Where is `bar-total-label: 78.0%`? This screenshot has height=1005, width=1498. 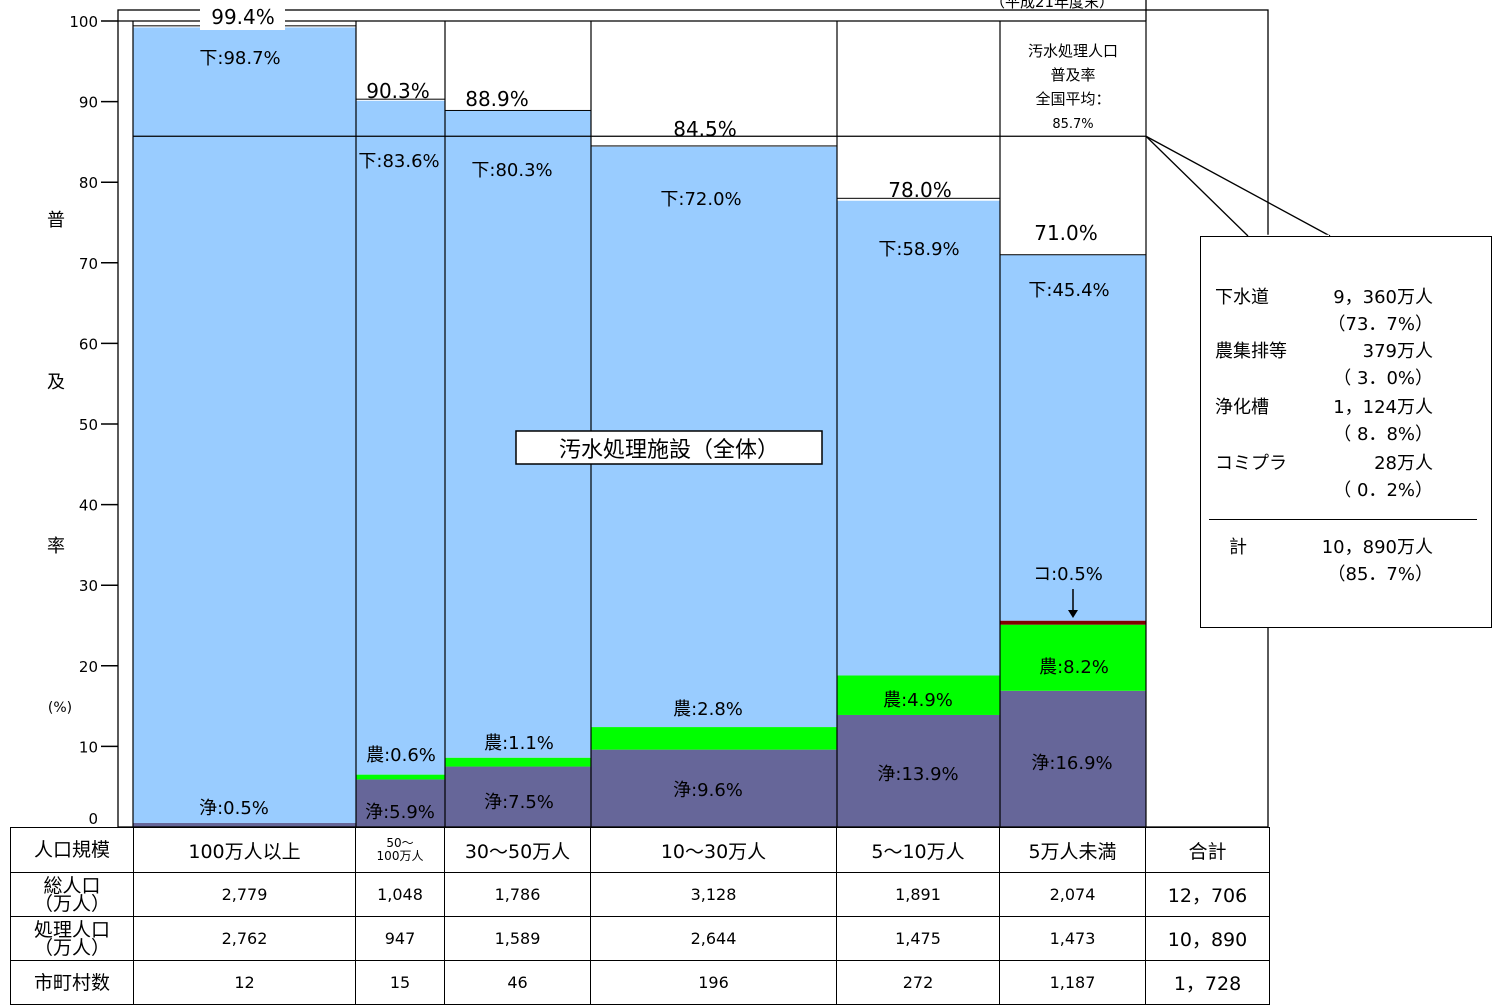 bar-total-label: 78.0% is located at coordinates (920, 190).